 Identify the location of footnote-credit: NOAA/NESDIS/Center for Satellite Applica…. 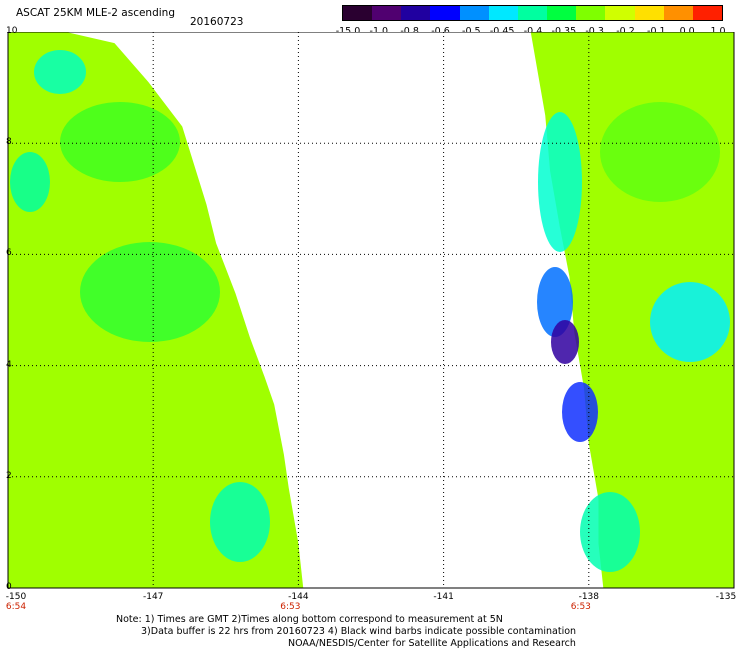
(432, 643).